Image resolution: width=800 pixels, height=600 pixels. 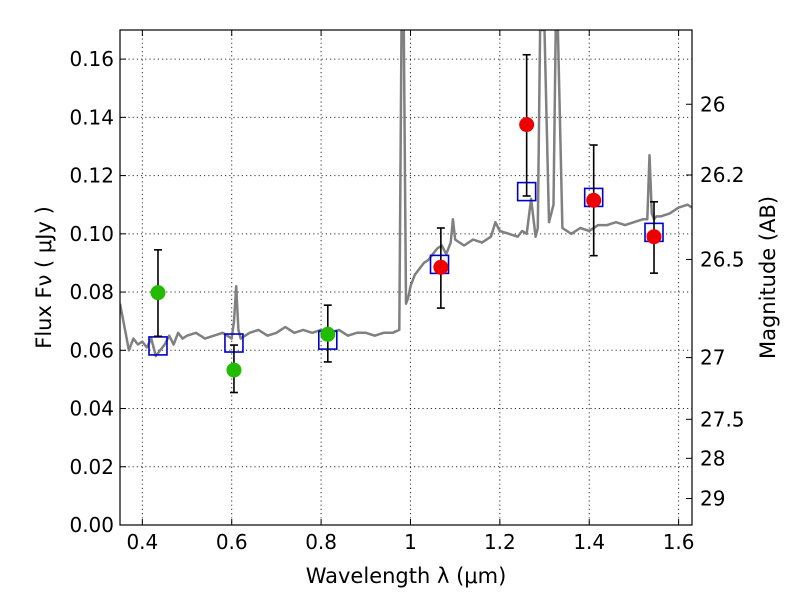 I want to click on y2-tick-label: 29, so click(x=712, y=499).